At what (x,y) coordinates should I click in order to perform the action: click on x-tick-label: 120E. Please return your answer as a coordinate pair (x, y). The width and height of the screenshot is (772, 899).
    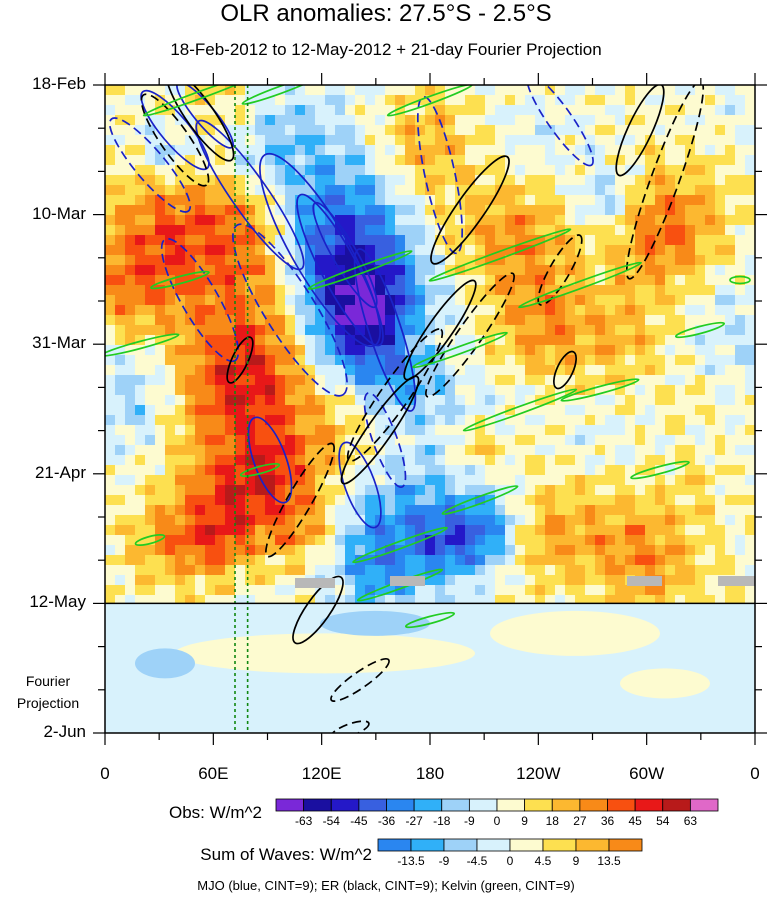
    Looking at the image, I should click on (321, 773).